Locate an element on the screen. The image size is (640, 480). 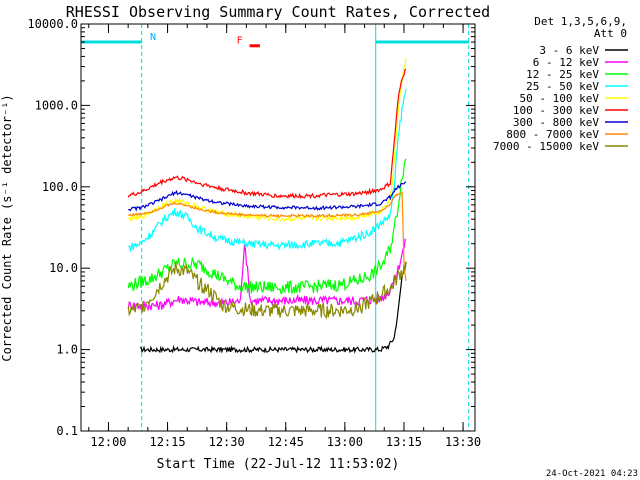
legend-label: 25 - 50 keV is located at coordinates (562, 86).